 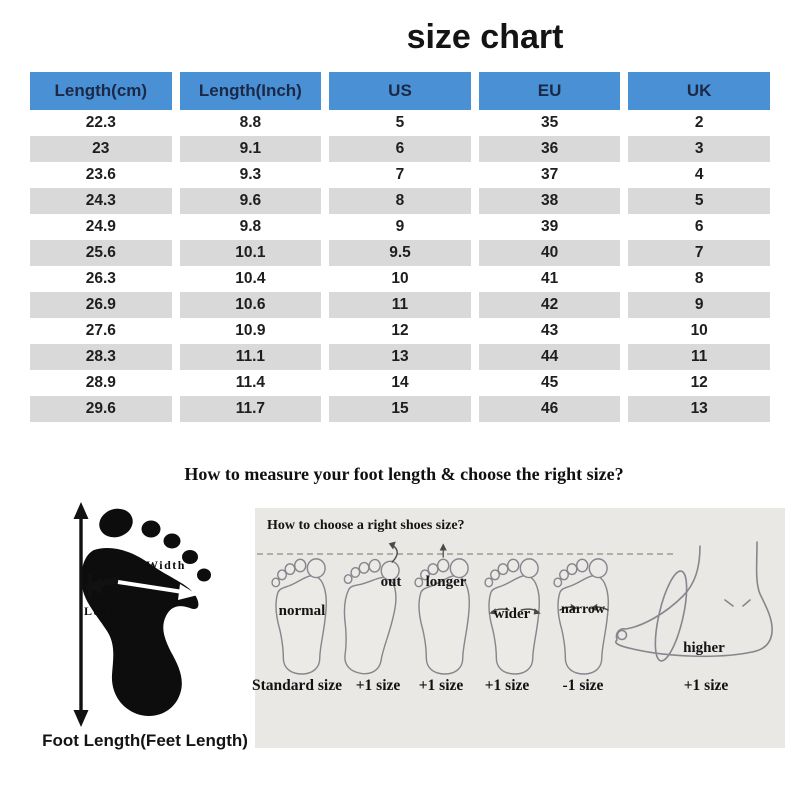 What do you see at coordinates (250, 279) in the screenshot?
I see `table-cell: 10.4` at bounding box center [250, 279].